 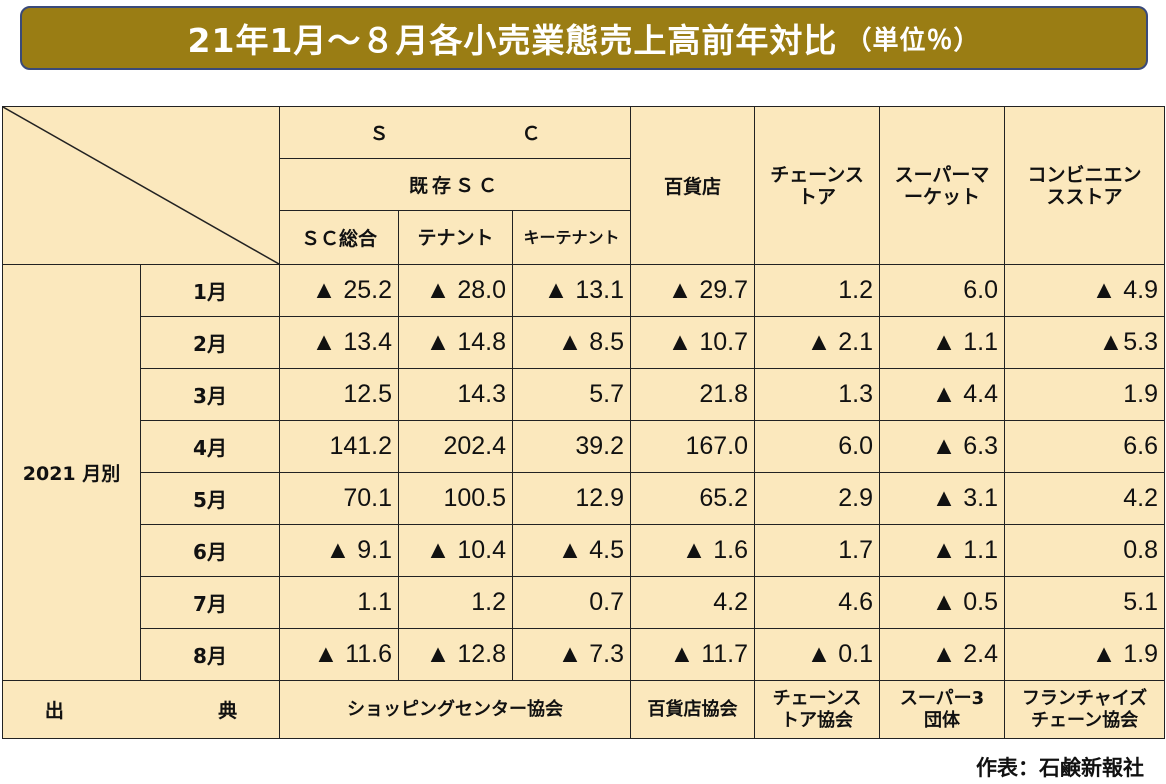 I want to click on month-cell: 1月, so click(x=210, y=290).